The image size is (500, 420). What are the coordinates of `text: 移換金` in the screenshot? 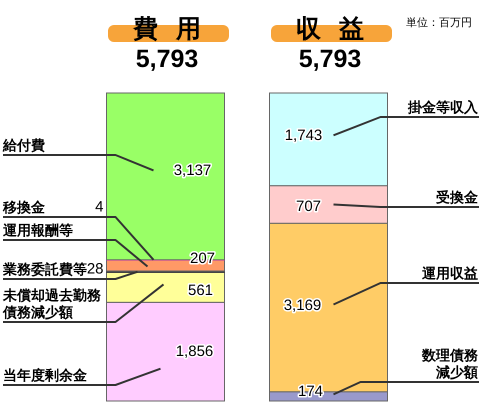 It's located at (24, 208).